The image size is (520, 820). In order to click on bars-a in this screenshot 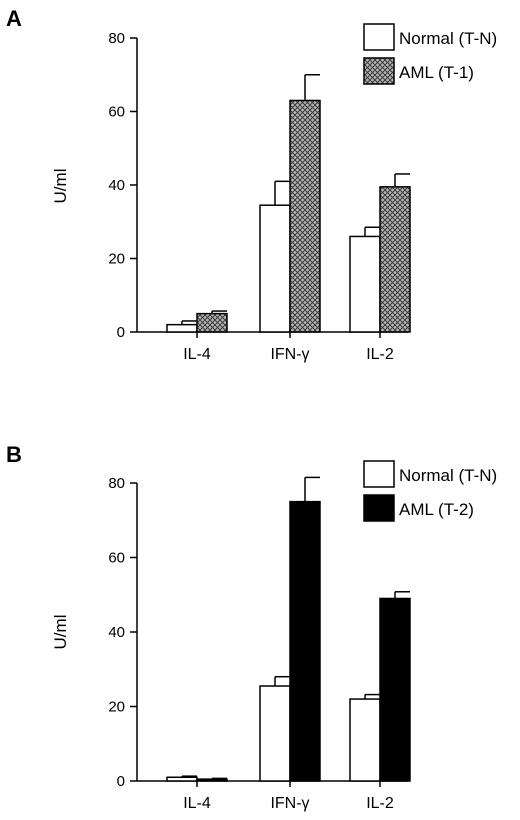, I will do `click(288, 203)`.